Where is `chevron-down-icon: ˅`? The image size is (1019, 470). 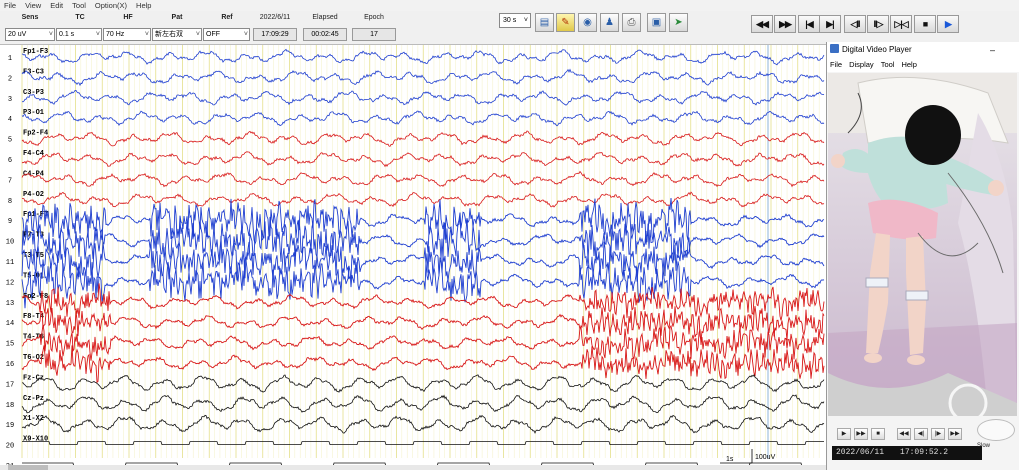
chevron-down-icon: ˅ is located at coordinates (525, 20).